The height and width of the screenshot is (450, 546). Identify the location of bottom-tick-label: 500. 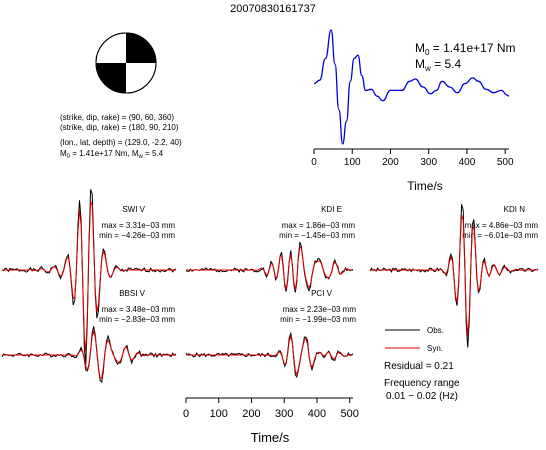
(350, 414).